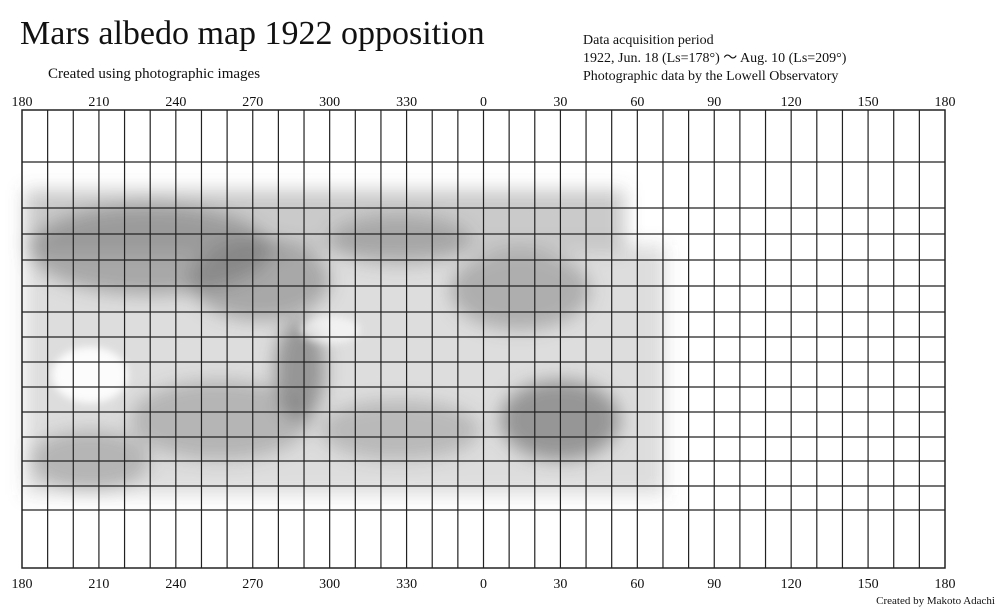 The width and height of the screenshot is (1000, 613). I want to click on title: Mars albedo map 1922 opposition, so click(252, 33).